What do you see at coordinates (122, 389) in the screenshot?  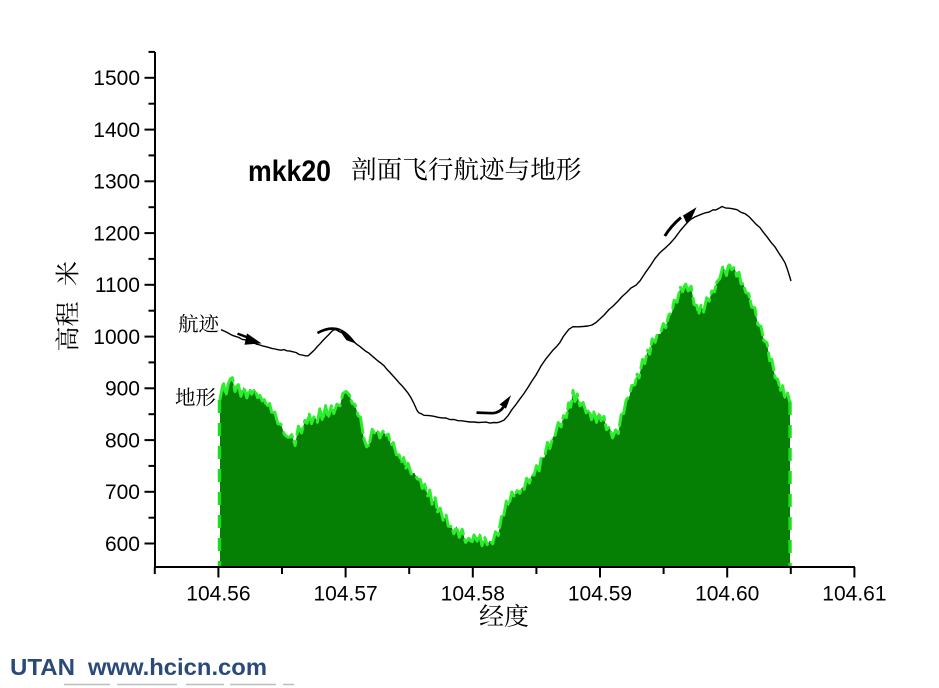 I see `svg-text: 900` at bounding box center [122, 389].